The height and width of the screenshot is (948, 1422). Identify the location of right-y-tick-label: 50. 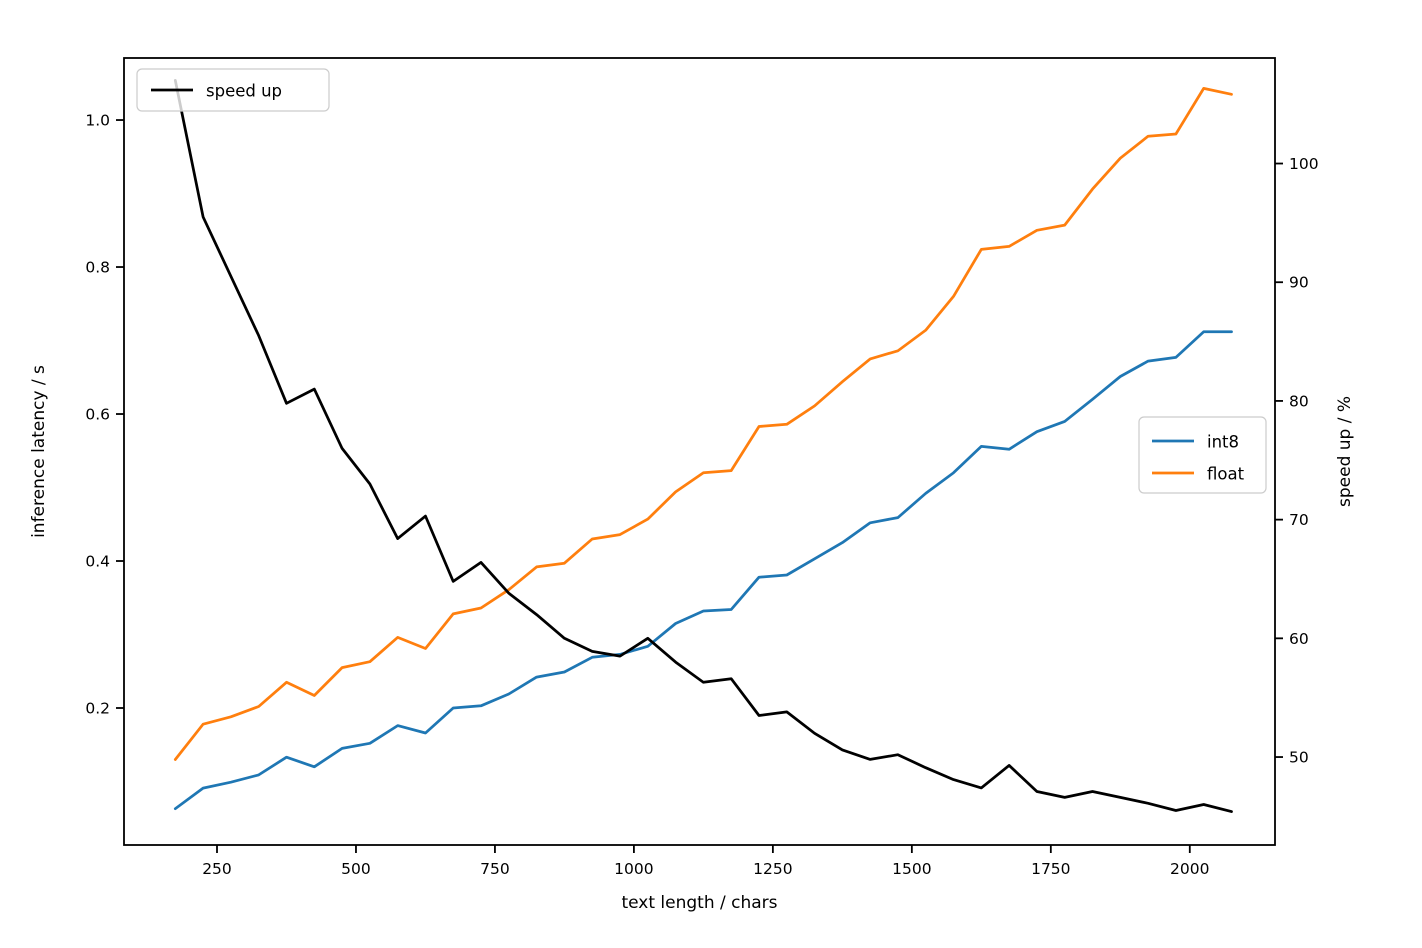
(1299, 758).